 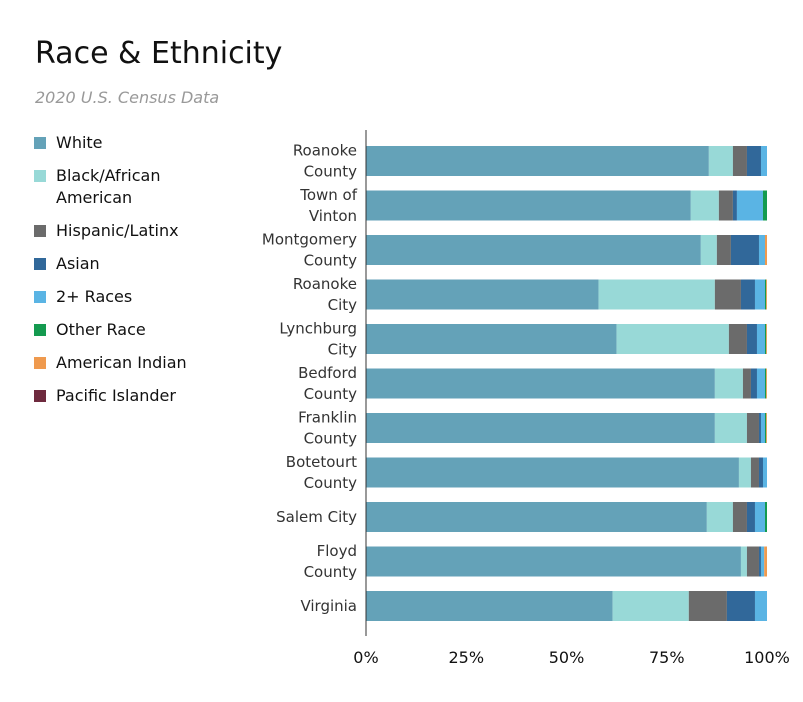 What do you see at coordinates (744, 250) in the screenshot?
I see `bar-segment-montgomery-county-asian` at bounding box center [744, 250].